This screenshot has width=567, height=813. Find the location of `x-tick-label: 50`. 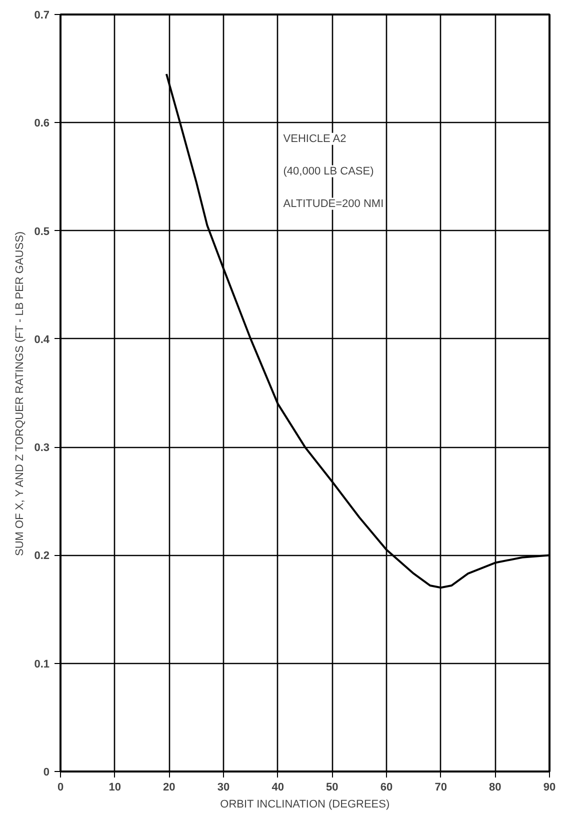

x-tick-label: 50 is located at coordinates (332, 788).